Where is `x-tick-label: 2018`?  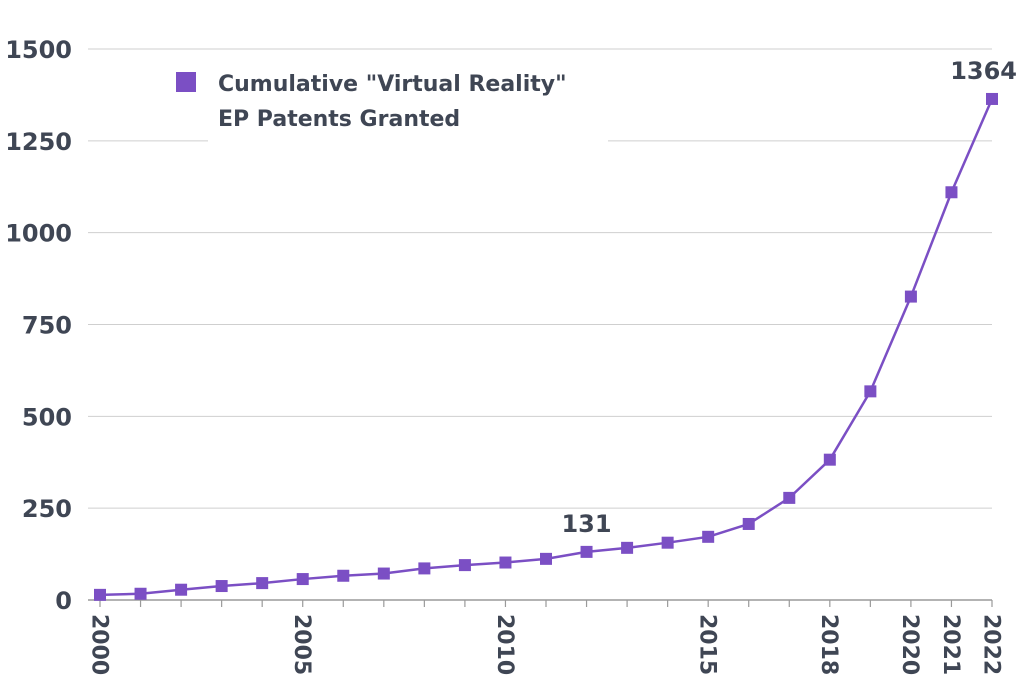
x-tick-label: 2018 is located at coordinates (828, 644).